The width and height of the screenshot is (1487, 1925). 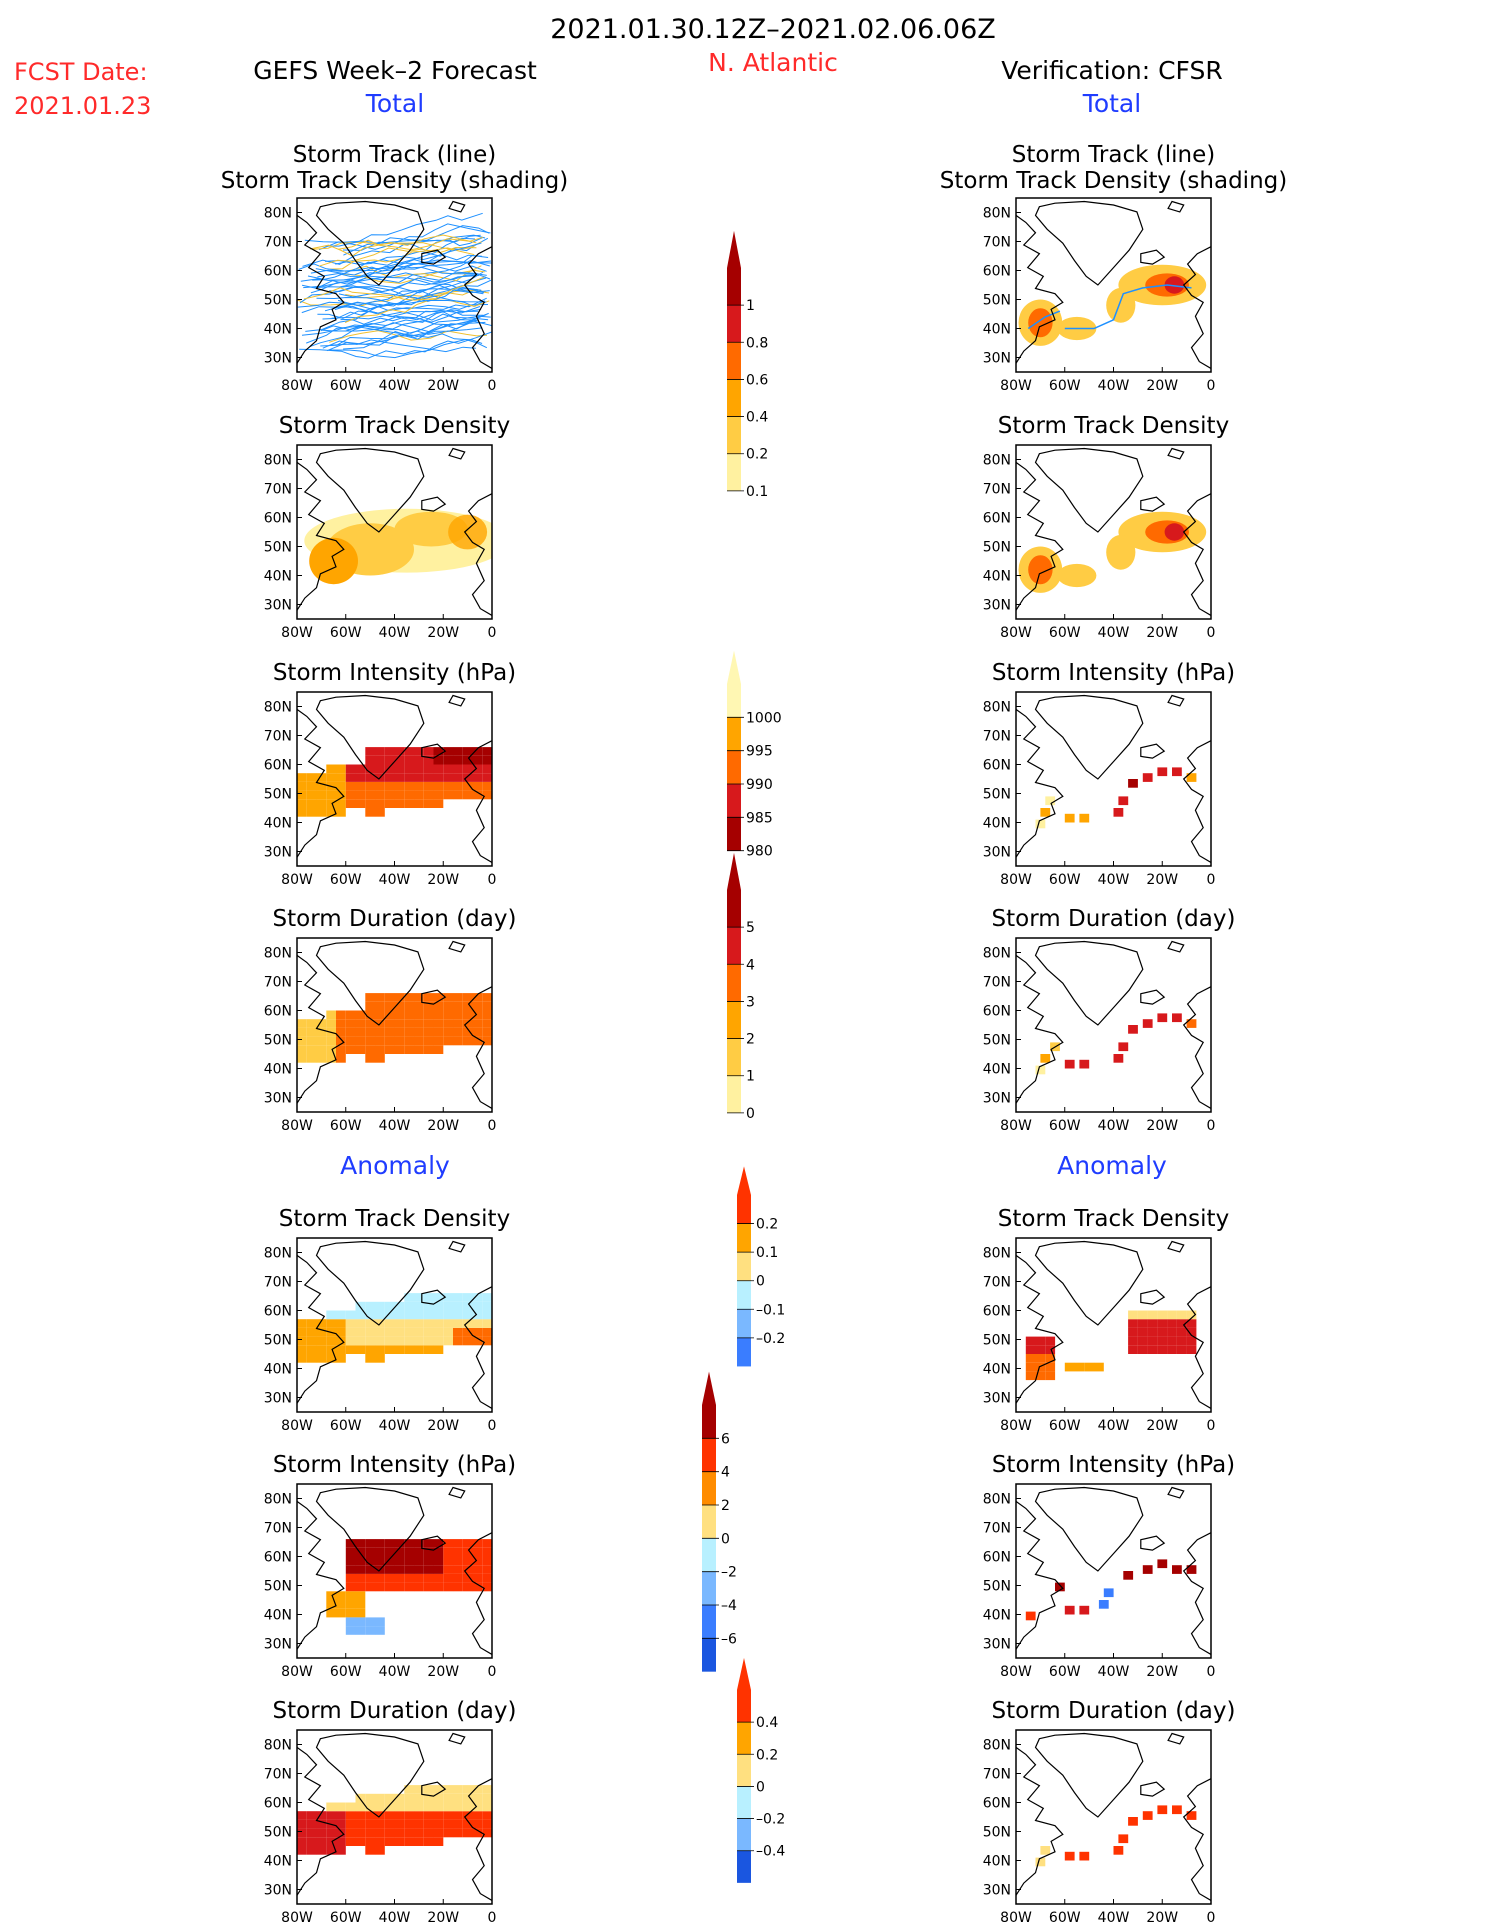 I want to click on panel-title: Storm Track Density, so click(x=1113, y=426).